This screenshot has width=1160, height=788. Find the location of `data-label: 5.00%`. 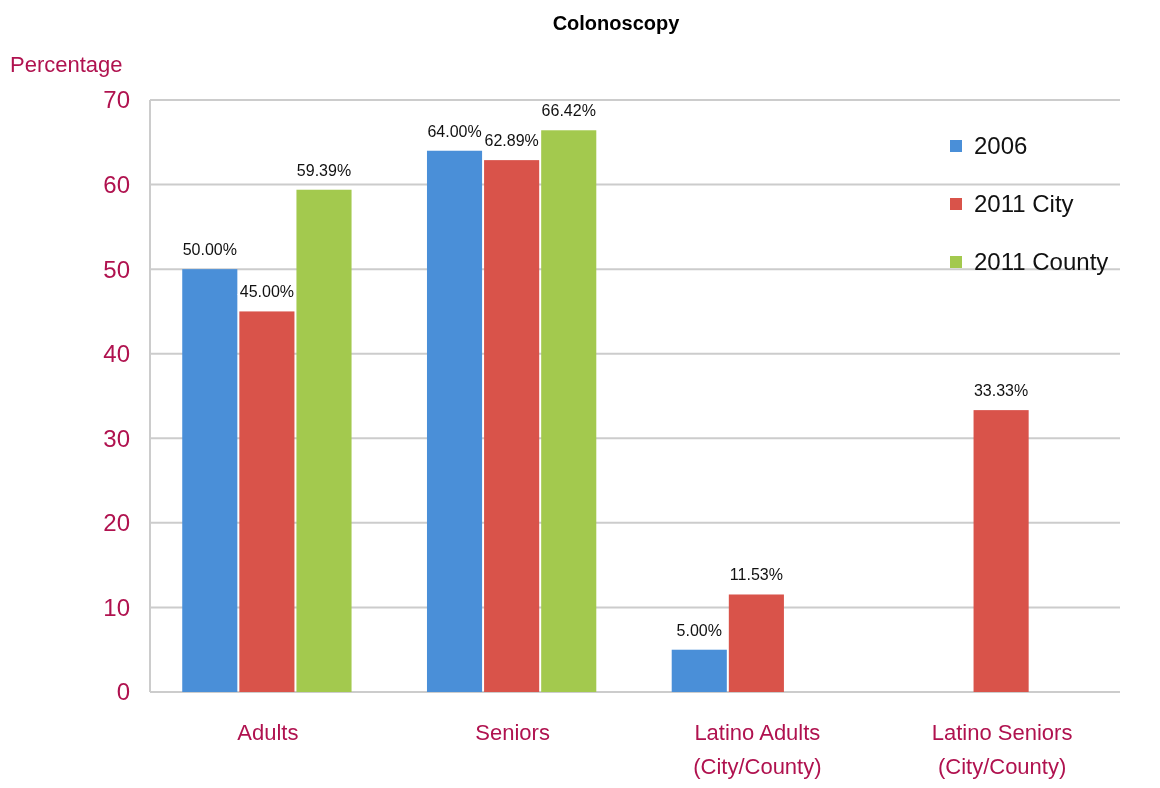

data-label: 5.00% is located at coordinates (699, 630).